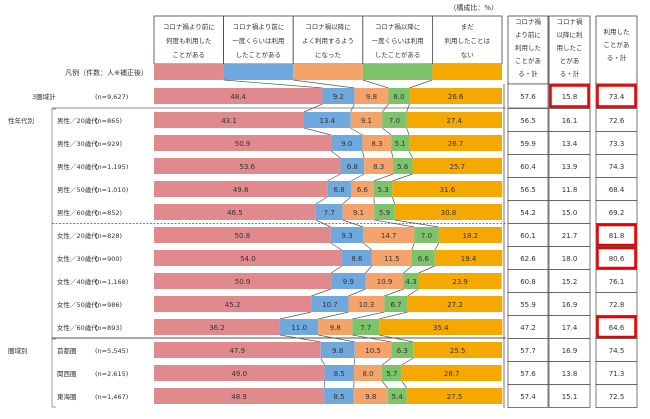  What do you see at coordinates (528, 213) in the screenshot?
I see `summary-value: 54.2` at bounding box center [528, 213].